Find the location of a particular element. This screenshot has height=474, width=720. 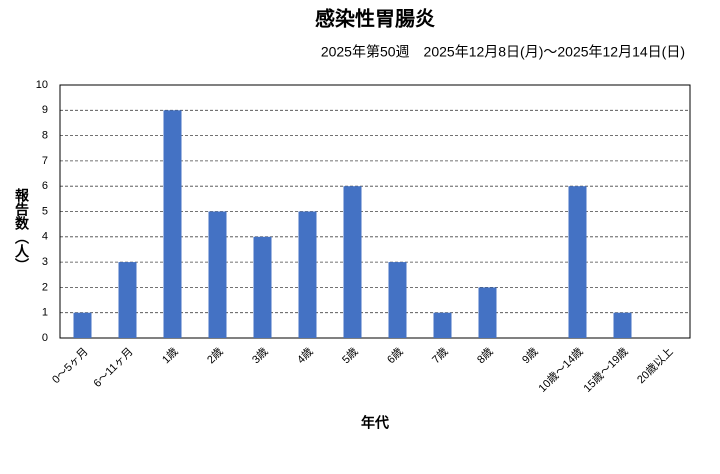

x-tick-label: 8歳 is located at coordinates (484, 355).